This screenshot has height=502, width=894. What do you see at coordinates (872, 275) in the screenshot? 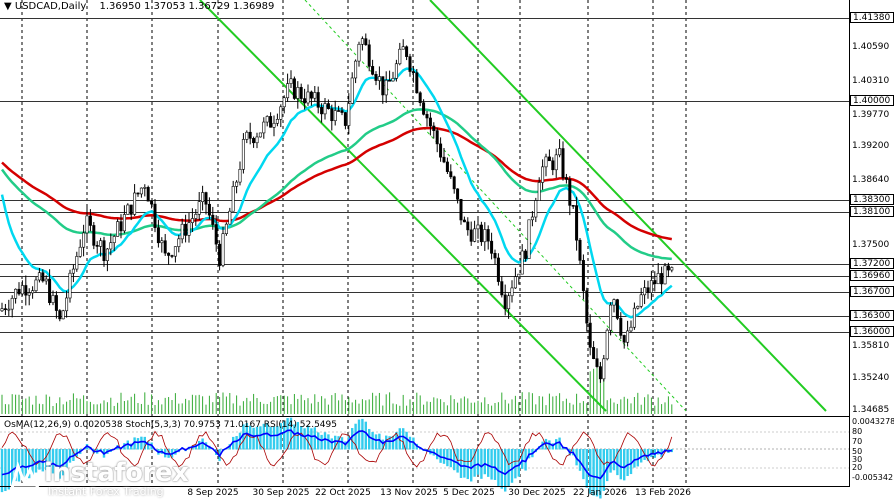
I see `price-label: 1.36960` at bounding box center [872, 275].